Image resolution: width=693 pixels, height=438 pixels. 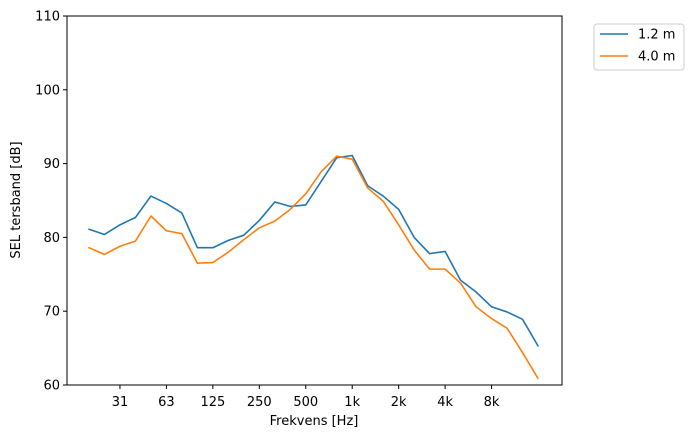 What do you see at coordinates (212, 402) in the screenshot?
I see `x-tick-label: 125` at bounding box center [212, 402].